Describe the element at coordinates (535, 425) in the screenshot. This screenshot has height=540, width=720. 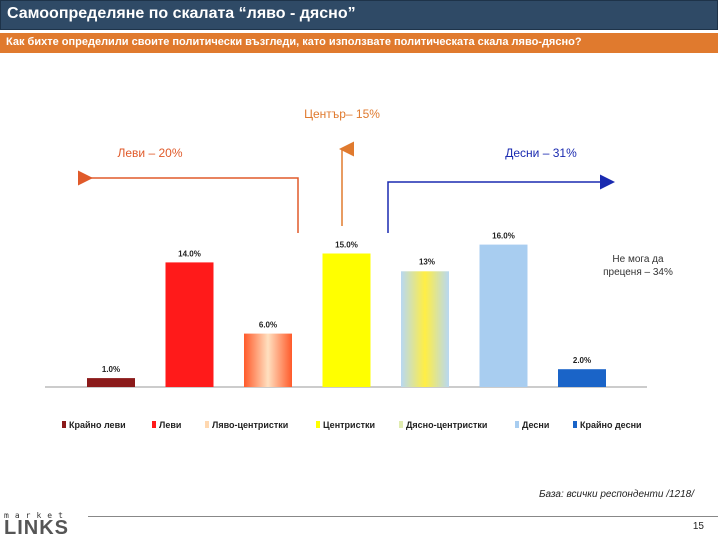
I see `legend-label-6: Десни` at that location.